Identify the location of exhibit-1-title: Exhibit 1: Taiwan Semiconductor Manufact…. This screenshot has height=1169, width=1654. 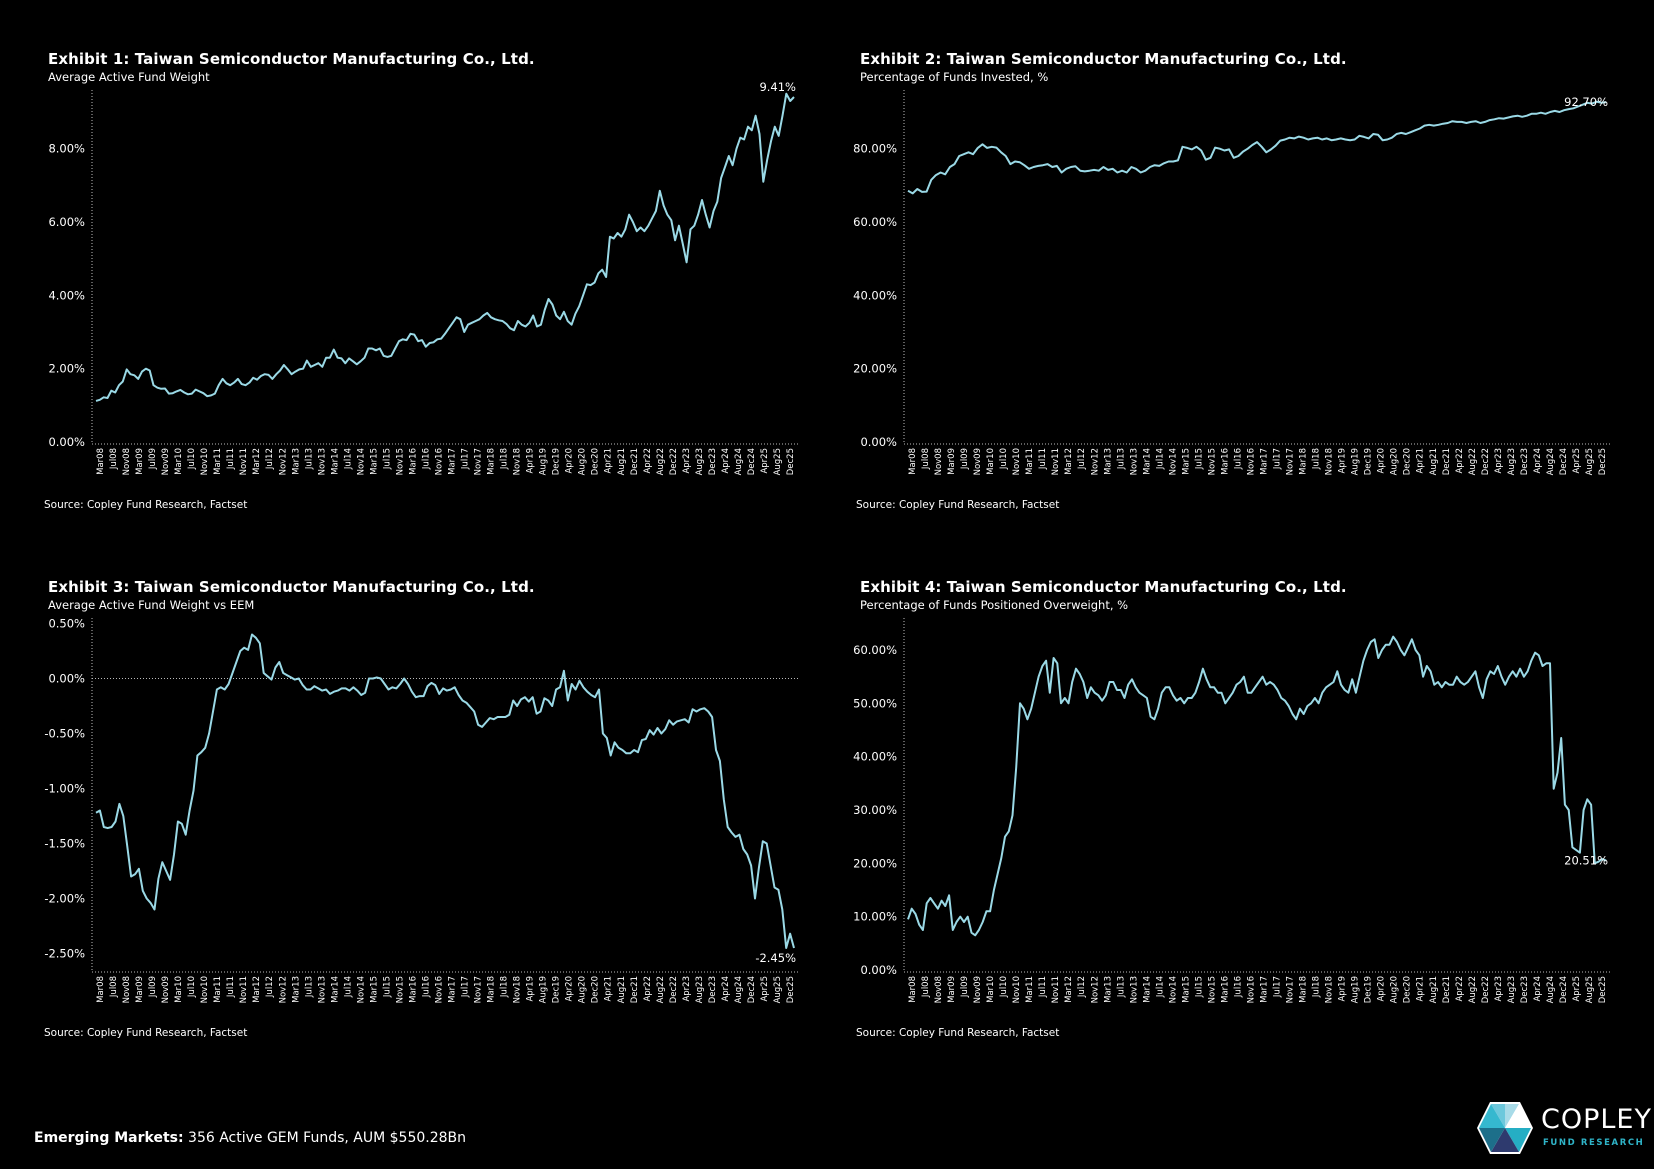
(291, 59).